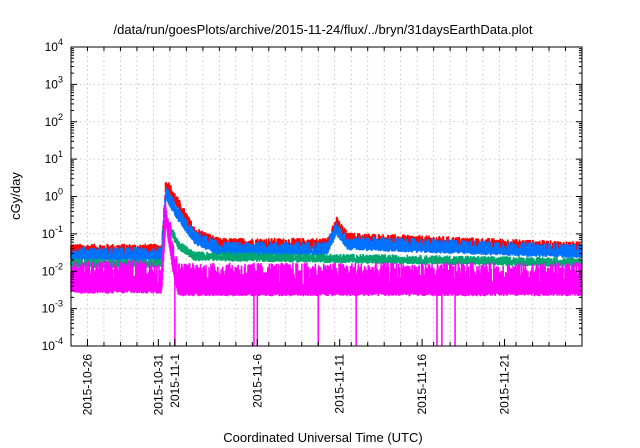 This screenshot has height=448, width=640. What do you see at coordinates (422, 384) in the screenshot?
I see `x-tick-label: 2015-11-16` at bounding box center [422, 384].